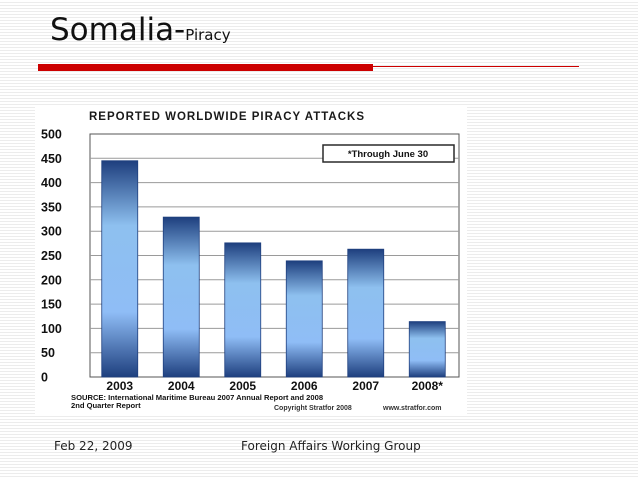 This screenshot has height=478, width=638. What do you see at coordinates (181, 386) in the screenshot?
I see `x-tick-label: 2004` at bounding box center [181, 386].